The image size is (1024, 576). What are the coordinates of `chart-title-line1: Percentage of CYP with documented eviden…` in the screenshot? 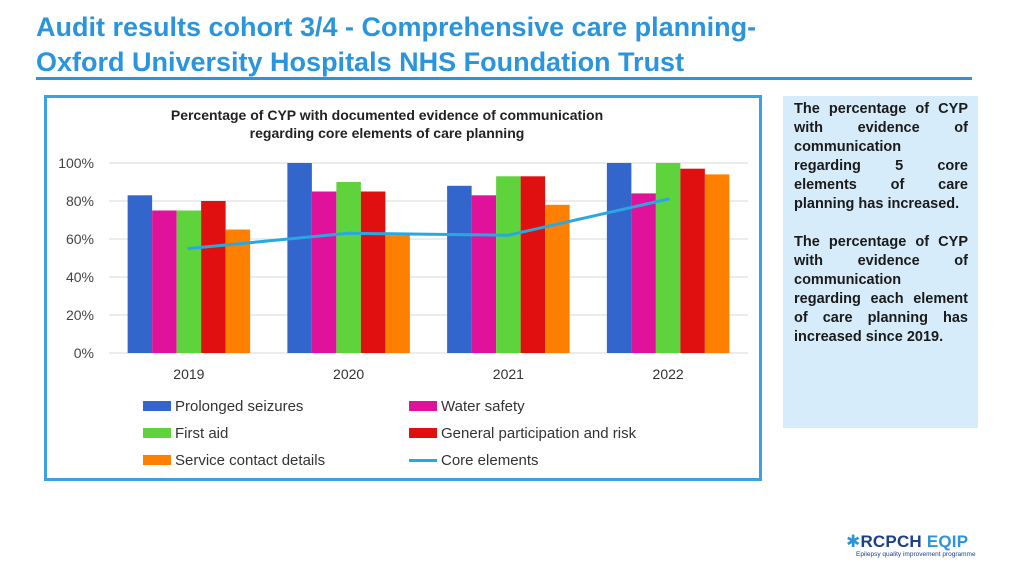 It's located at (387, 115).